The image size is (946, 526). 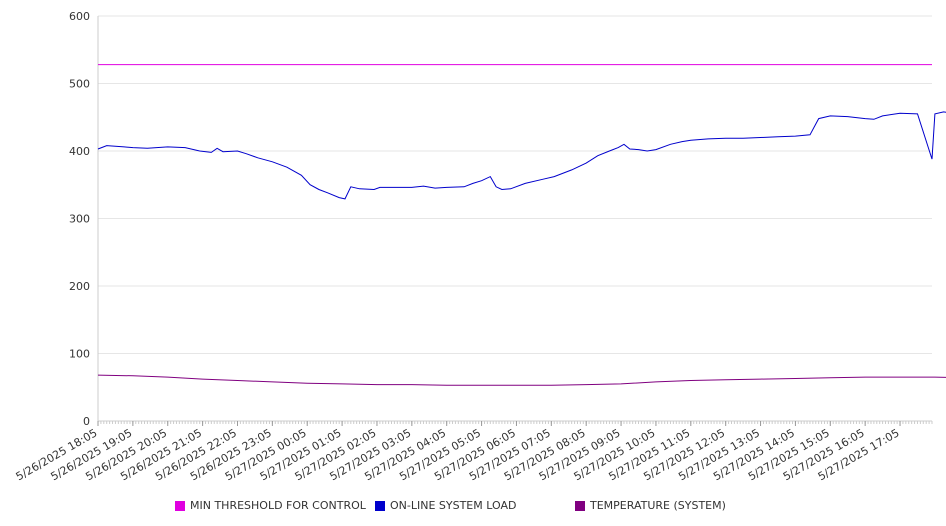 I want to click on y-axis: 0 100 200 300 400 500 600, so click(x=84, y=219).